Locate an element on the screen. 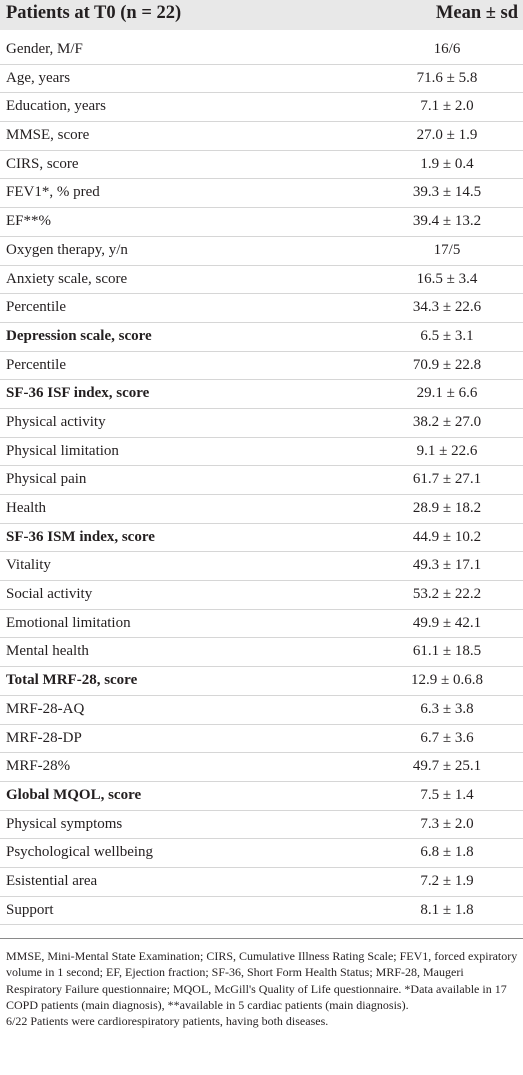 The height and width of the screenshot is (1075, 523). table-row: MRF-28-AQ 6.3 ± 3.8 is located at coordinates (261, 710).